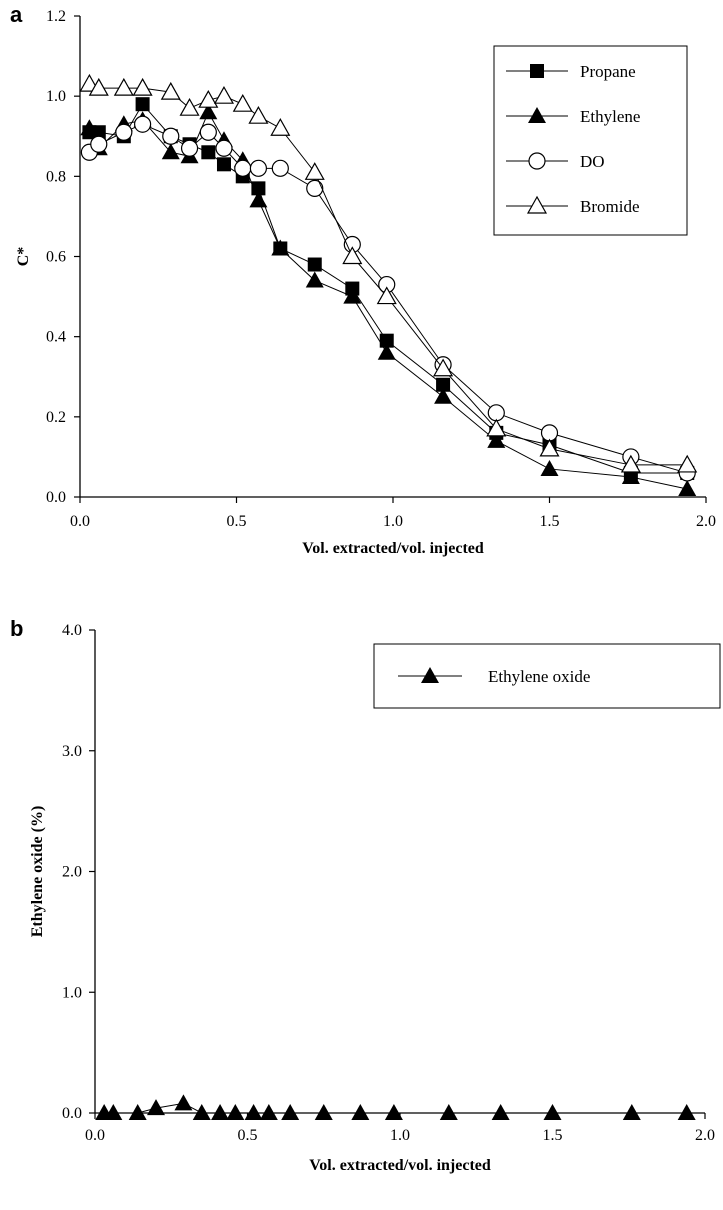 The height and width of the screenshot is (1210, 723). I want to click on y-tick-label: 0.2, so click(56, 417).